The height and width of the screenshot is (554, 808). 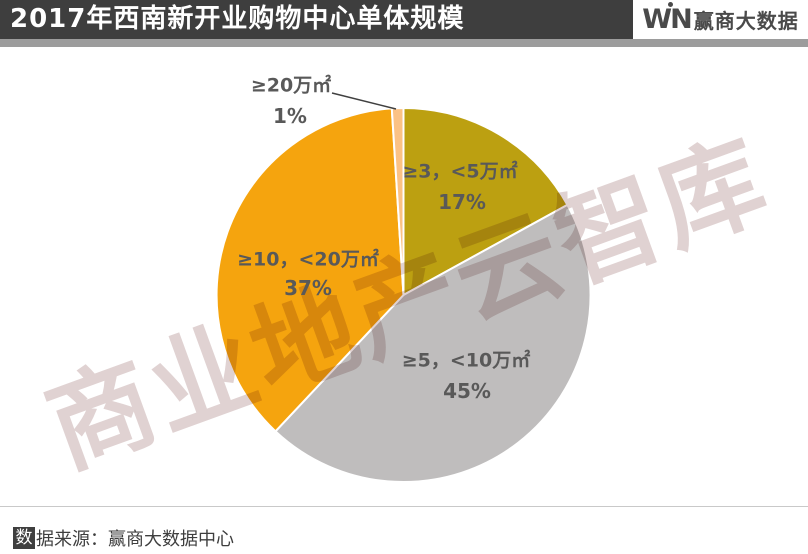 I want to click on brand-name: 赢商大数据, so click(x=746, y=21).